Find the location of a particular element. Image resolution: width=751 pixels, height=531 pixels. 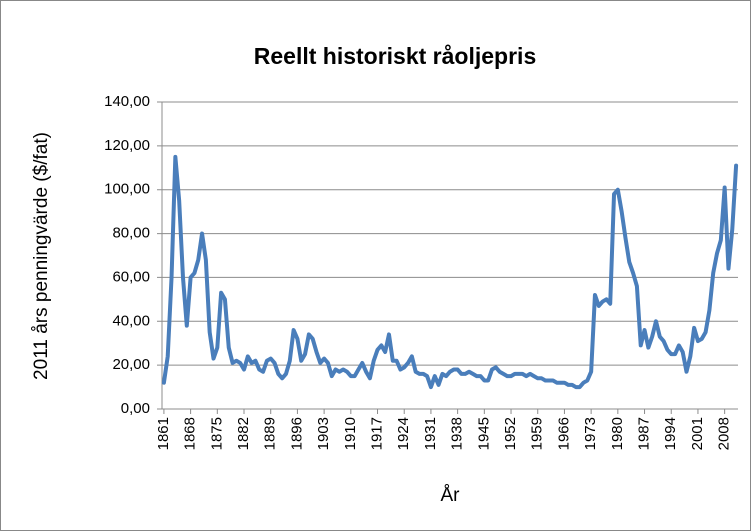

y-tick-label: 40,00 is located at coordinates (131, 320).